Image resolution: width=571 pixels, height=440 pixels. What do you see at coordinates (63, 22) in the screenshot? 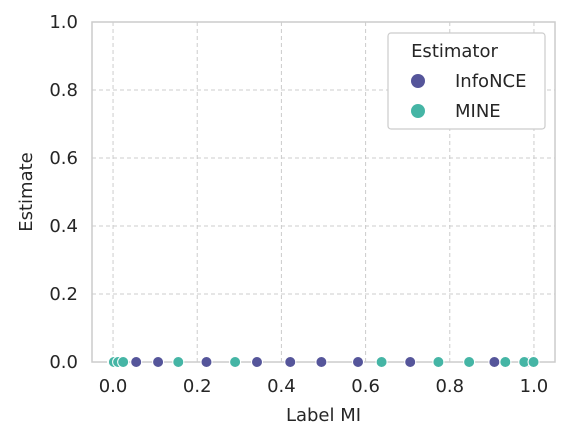
I see `y-tick-label: 1.0` at bounding box center [63, 22].